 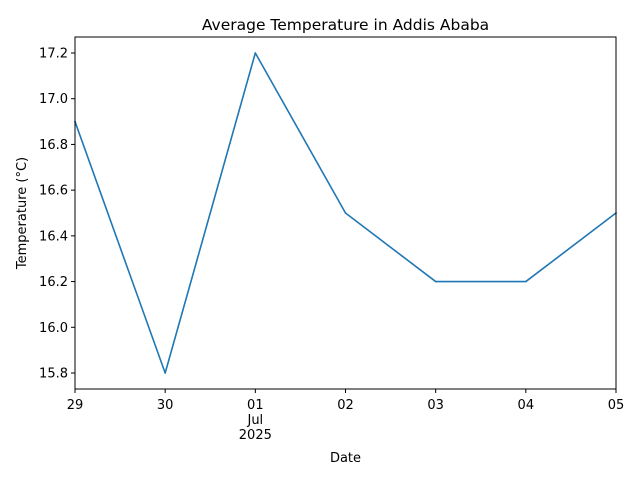 What do you see at coordinates (165, 405) in the screenshot?
I see `x-tick-label: 30` at bounding box center [165, 405].